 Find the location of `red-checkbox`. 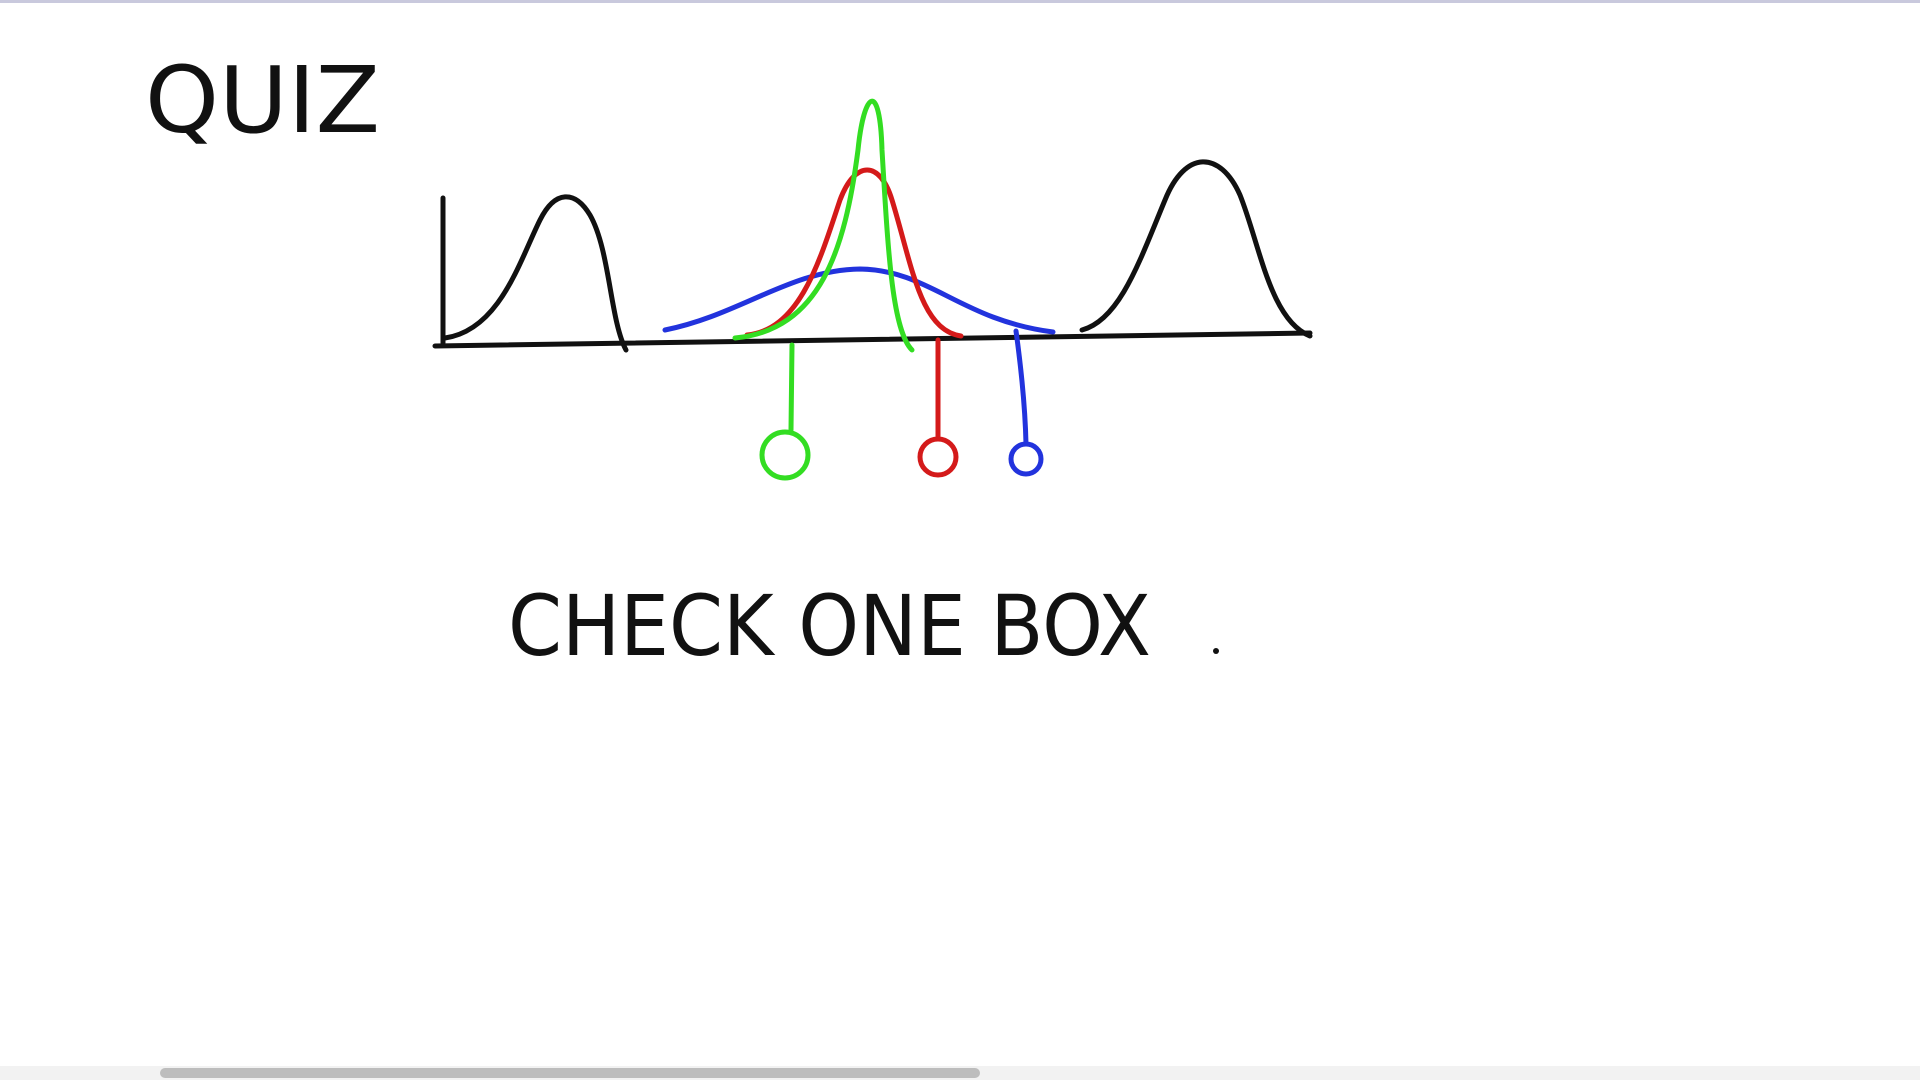

red-checkbox is located at coordinates (938, 457).